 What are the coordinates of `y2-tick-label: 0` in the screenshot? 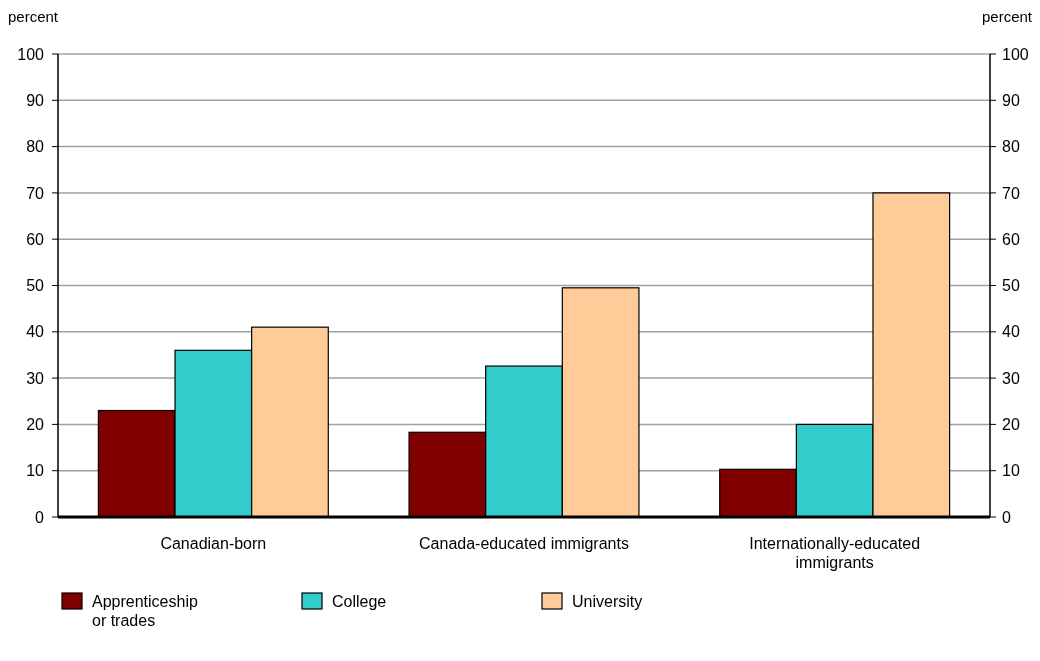 It's located at (1006, 517).